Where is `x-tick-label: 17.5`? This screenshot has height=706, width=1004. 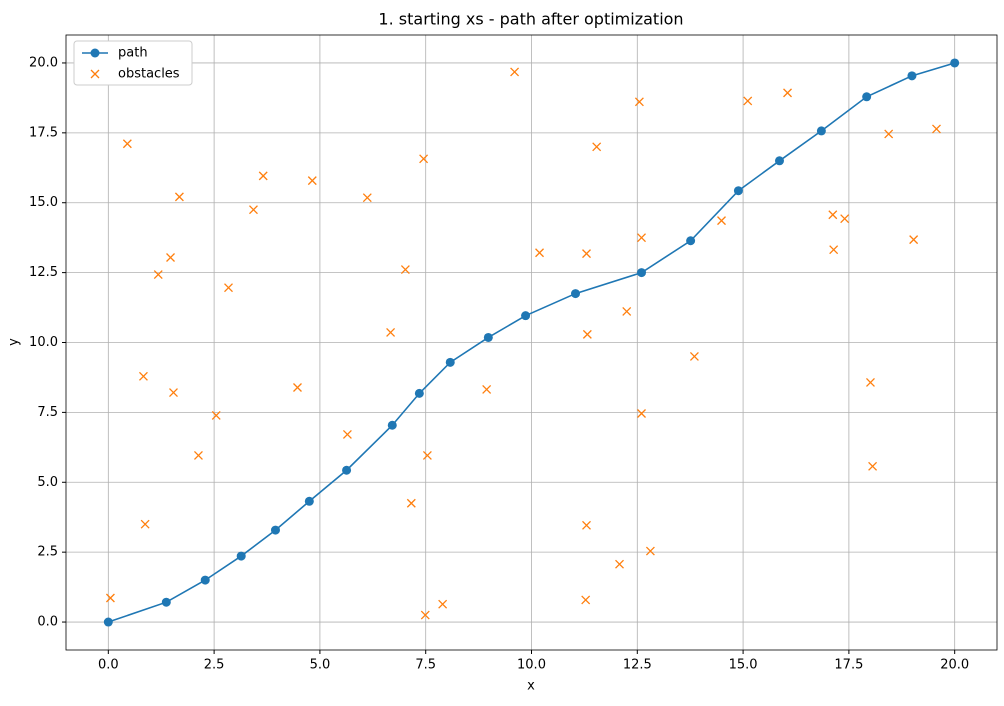
x-tick-label: 17.5 is located at coordinates (848, 665).